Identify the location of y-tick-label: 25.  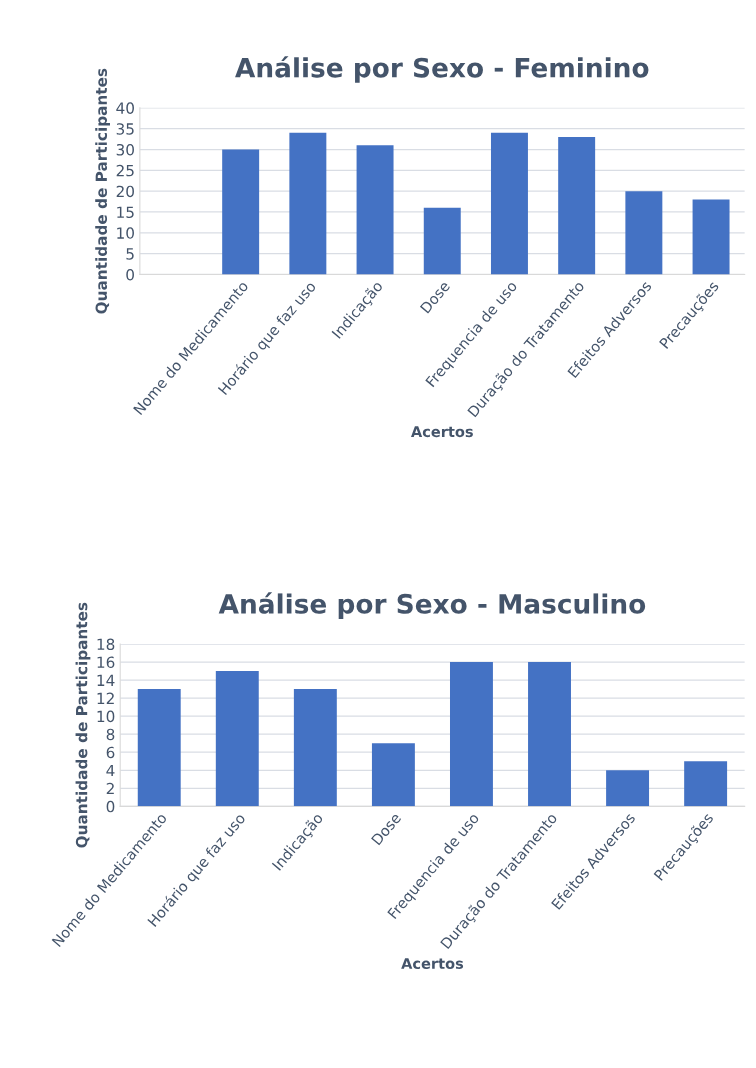
(125, 170).